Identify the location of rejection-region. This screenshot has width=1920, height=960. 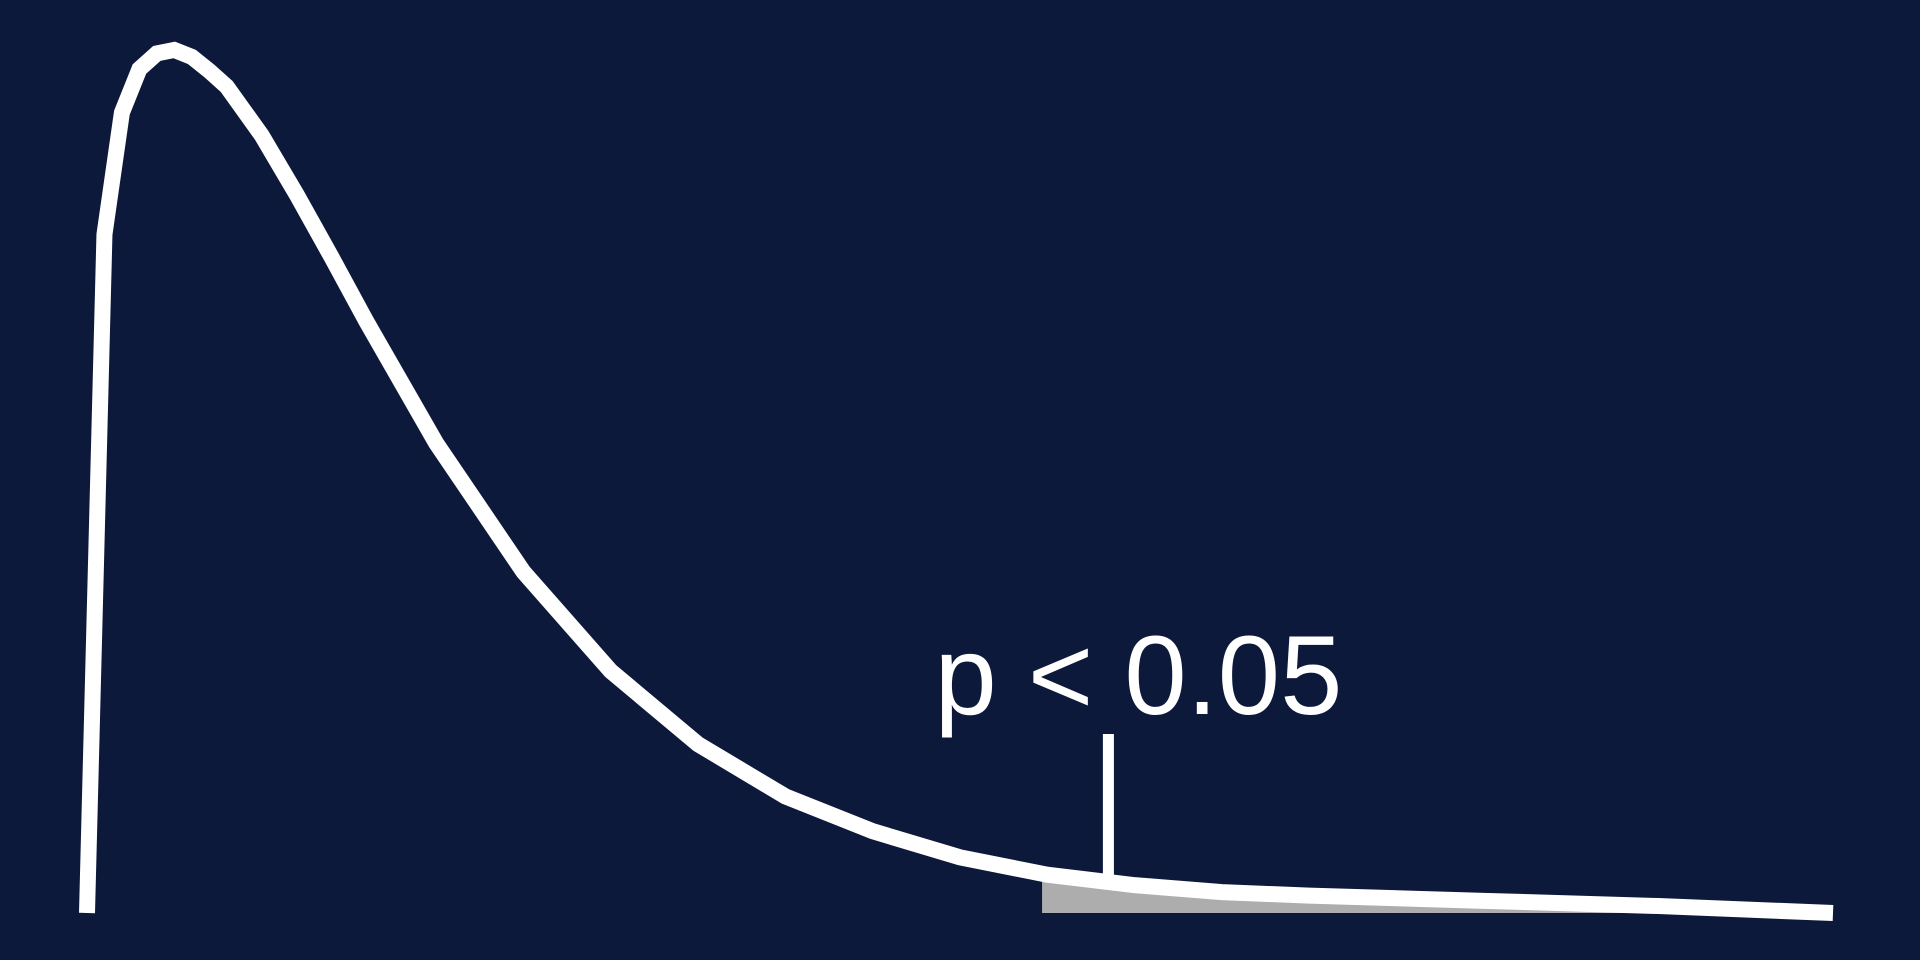
(1437, 893).